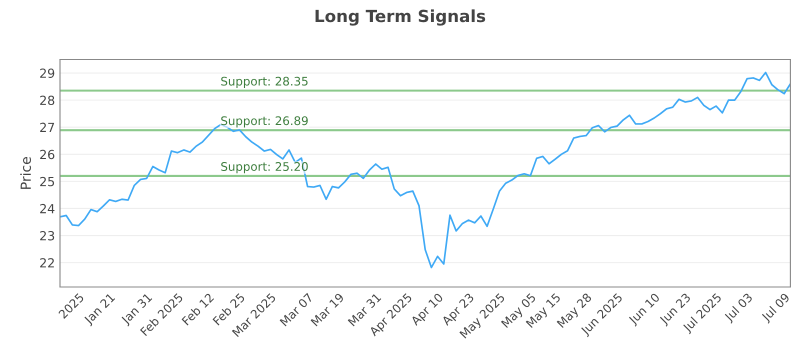  Describe the element at coordinates (100, 309) in the screenshot. I see `x-tick-label: Jan 21` at that location.